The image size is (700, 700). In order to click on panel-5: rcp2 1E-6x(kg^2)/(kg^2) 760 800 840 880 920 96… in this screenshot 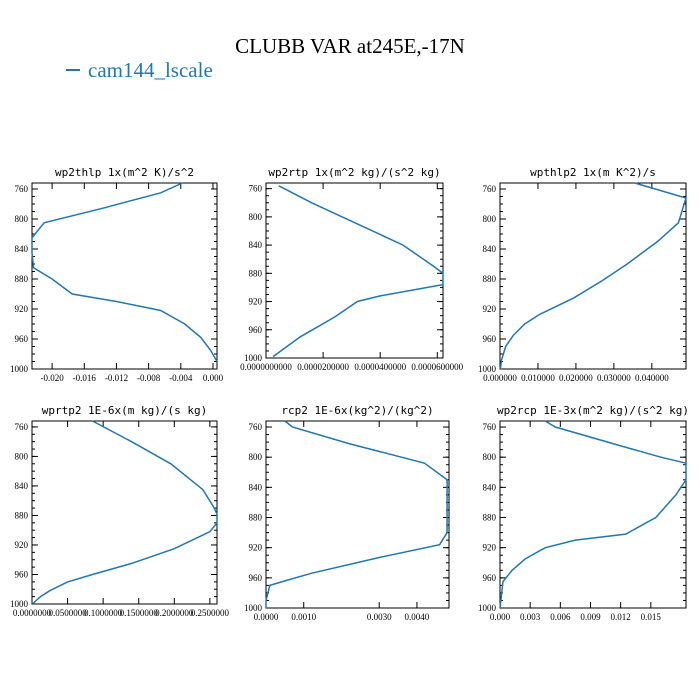, I will do `click(347, 513)`.